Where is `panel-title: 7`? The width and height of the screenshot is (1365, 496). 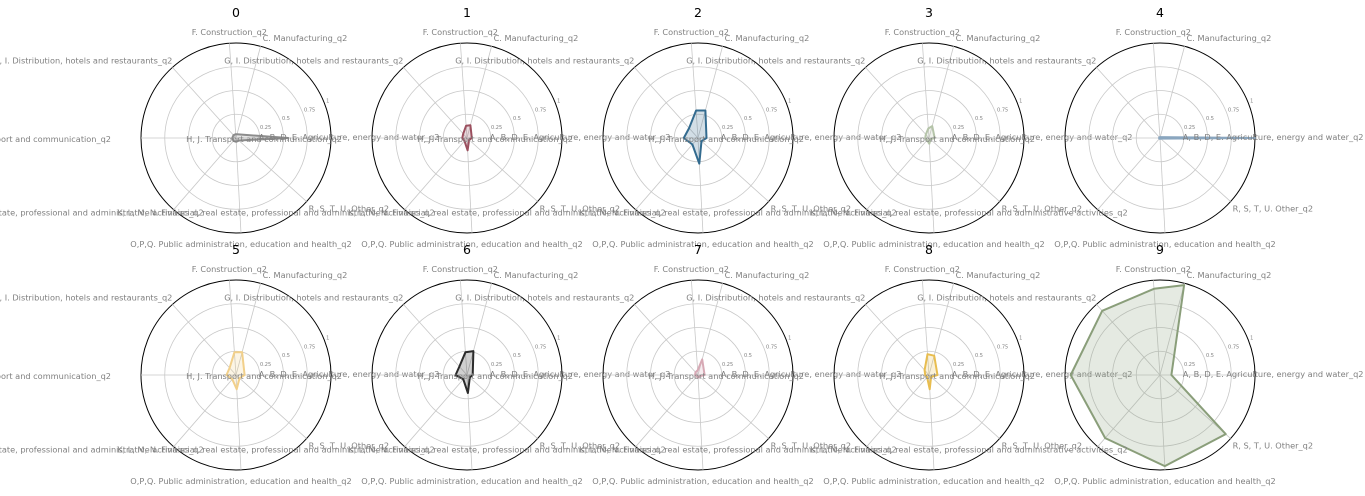 panel-title: 7 is located at coordinates (698, 249).